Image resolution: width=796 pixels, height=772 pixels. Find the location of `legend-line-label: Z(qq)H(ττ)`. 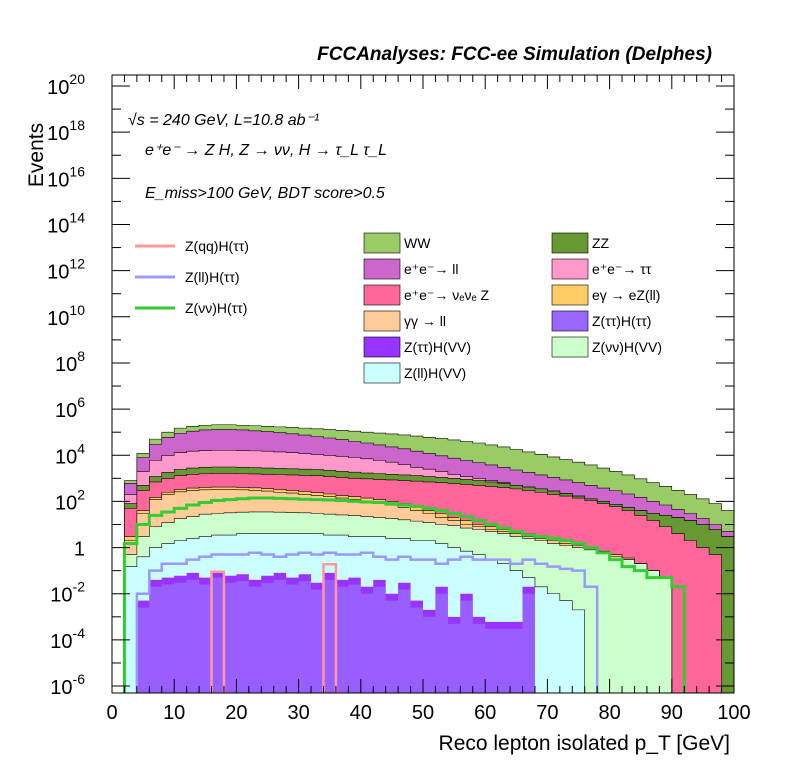

legend-line-label: Z(qq)H(ττ) is located at coordinates (217, 246).